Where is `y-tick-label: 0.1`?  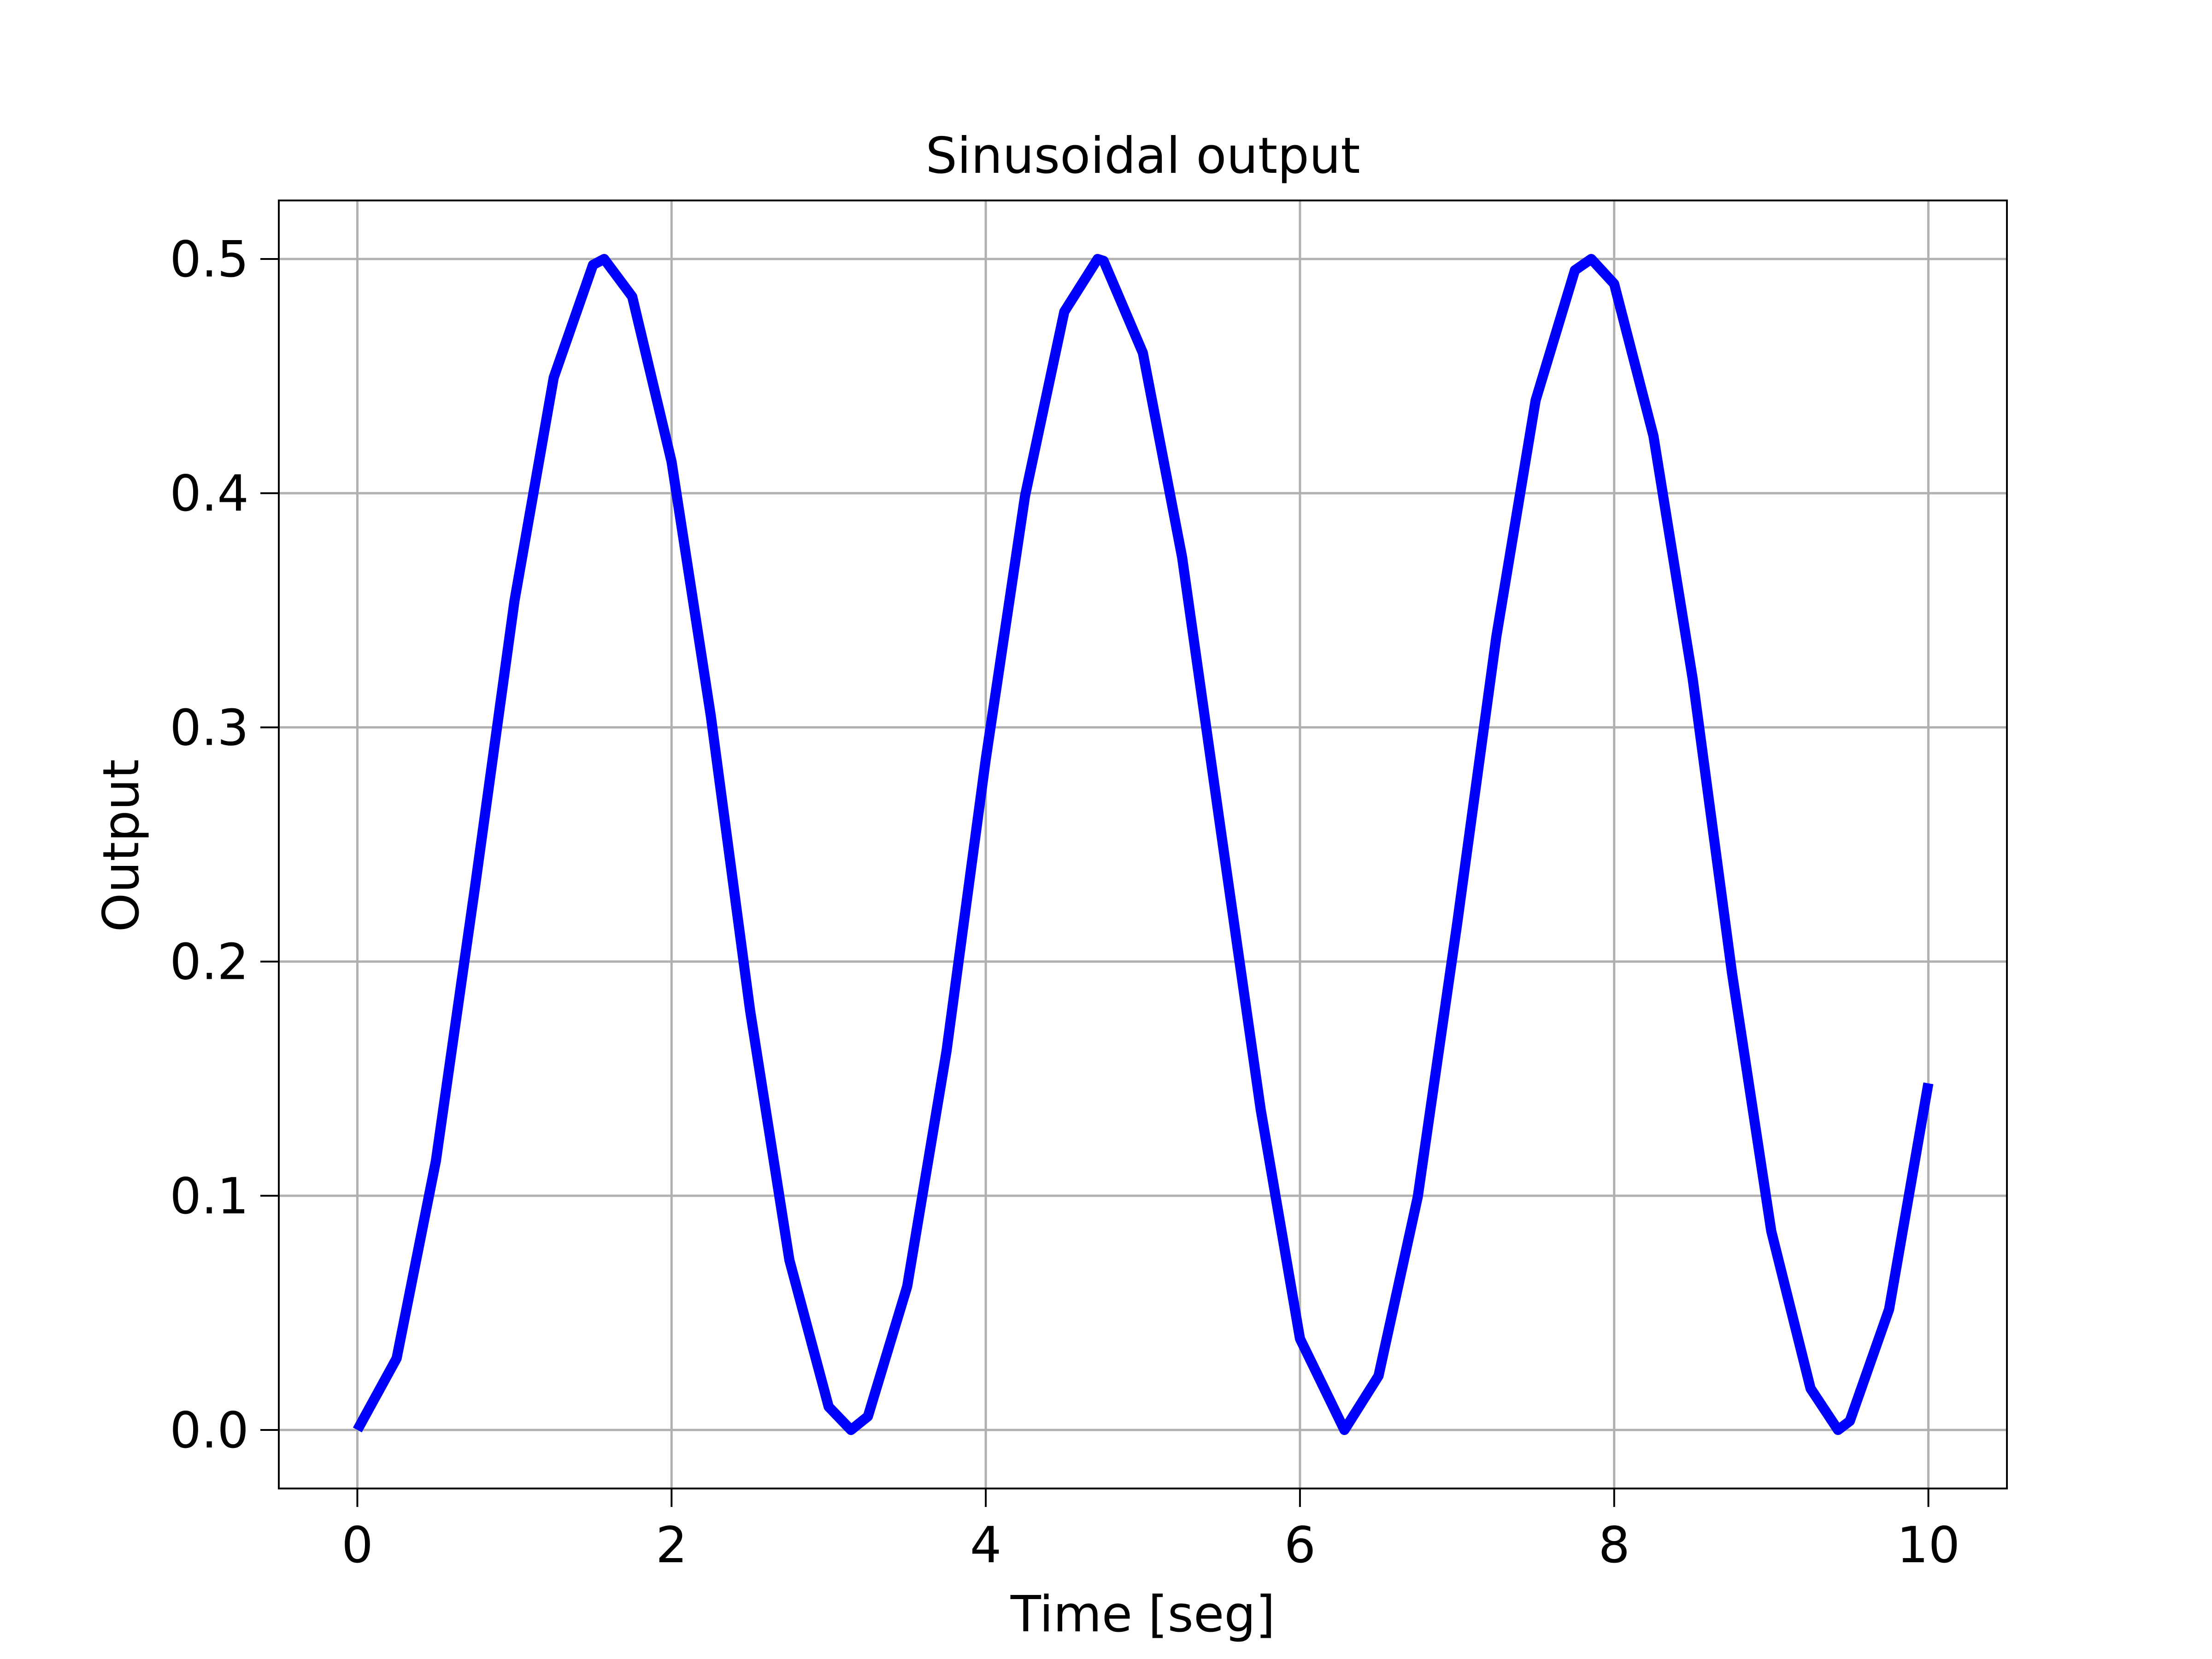 y-tick-label: 0.1 is located at coordinates (209, 1196).